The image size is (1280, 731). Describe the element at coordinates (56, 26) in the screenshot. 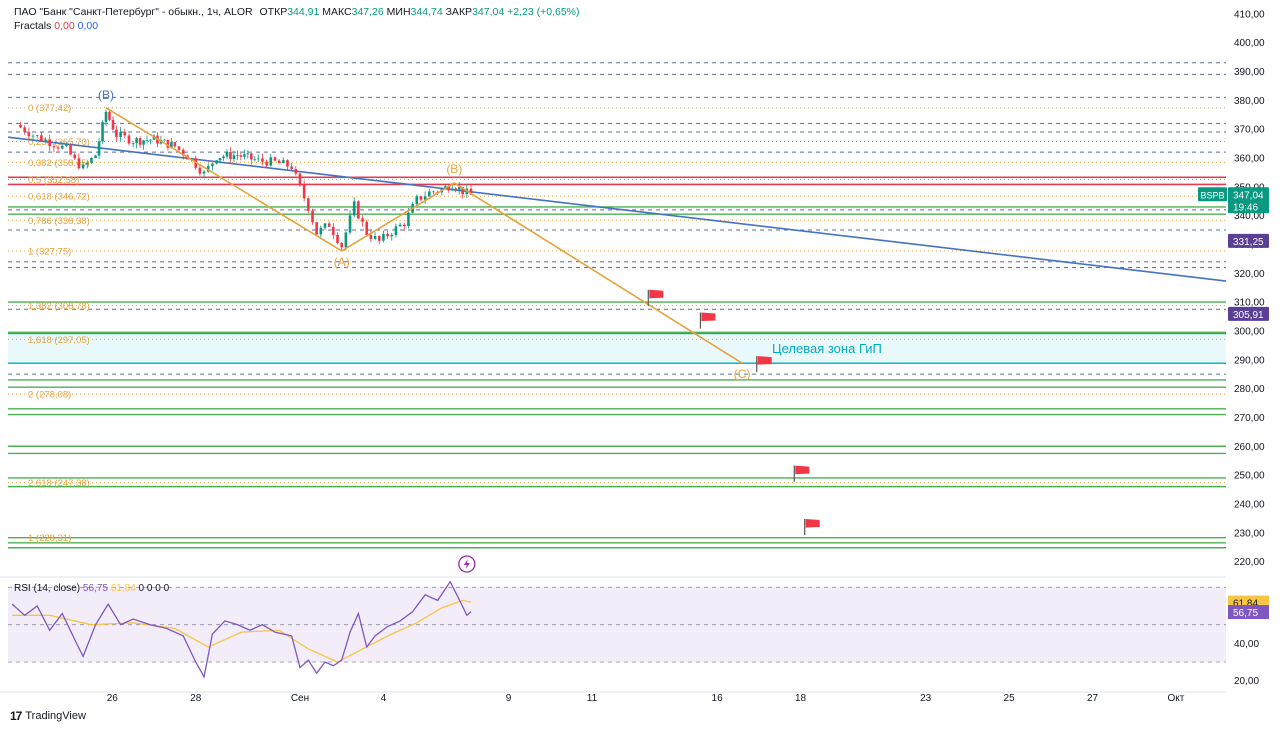

I see `indicator-header: Fractals 0,00 0,00` at that location.